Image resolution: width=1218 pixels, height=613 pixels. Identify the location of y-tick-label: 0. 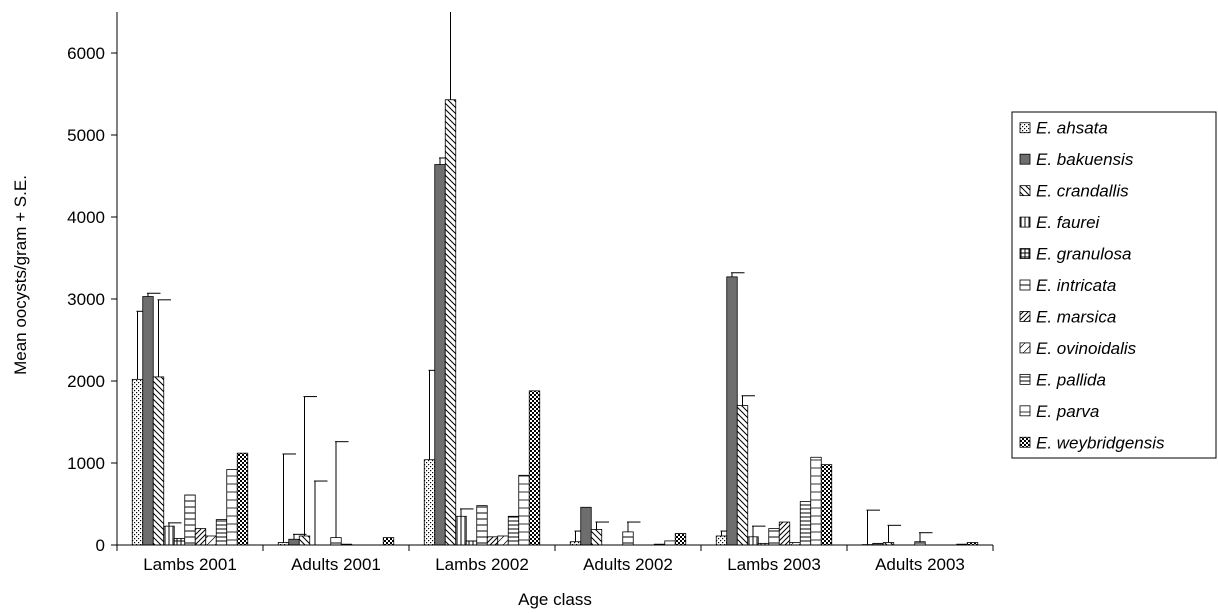
(100, 545).